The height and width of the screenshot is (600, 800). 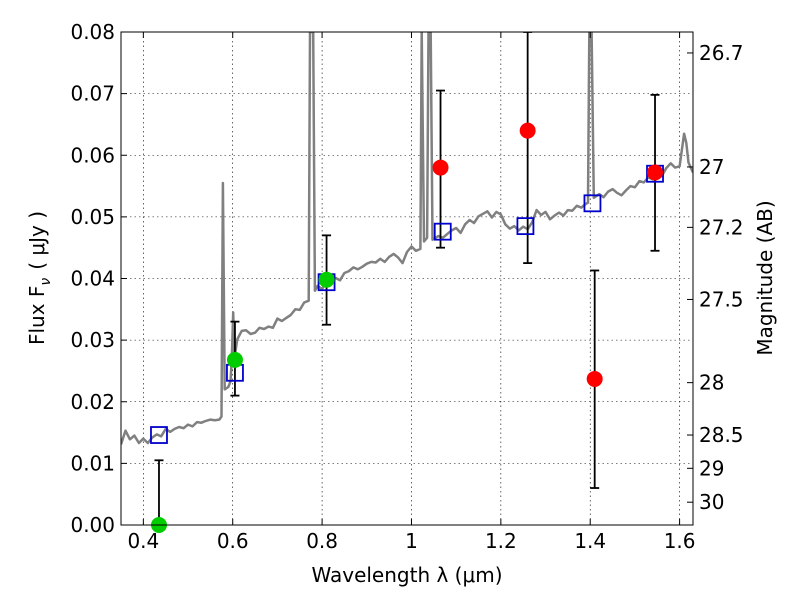 I want to click on y-axis-label-sub: ν, so click(x=46, y=282).